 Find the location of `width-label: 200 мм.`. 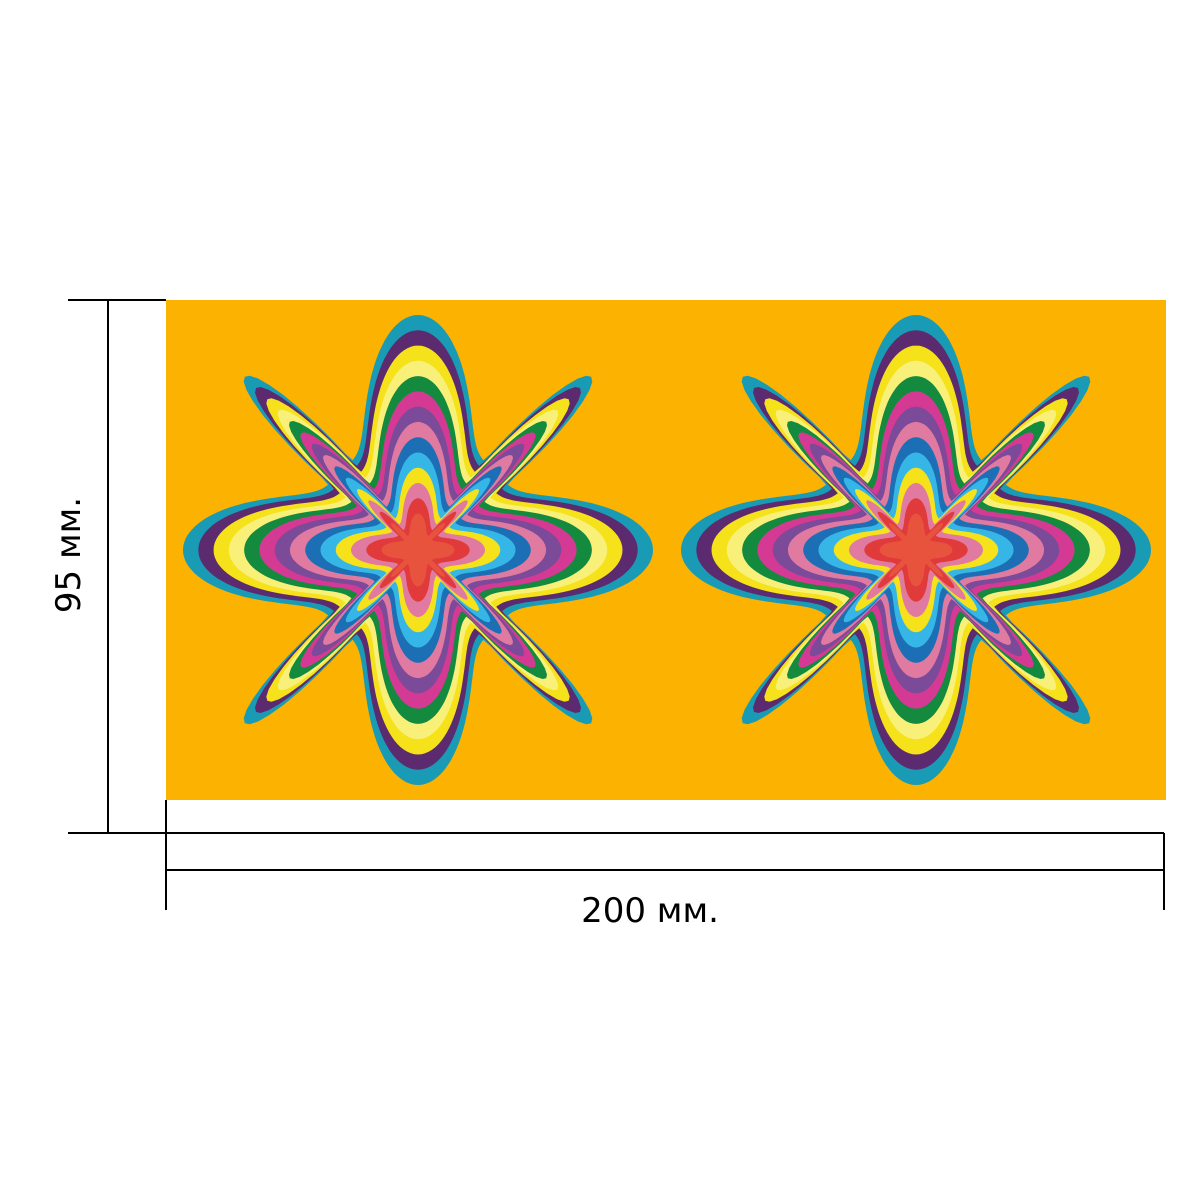

width-label: 200 мм. is located at coordinates (650, 911).